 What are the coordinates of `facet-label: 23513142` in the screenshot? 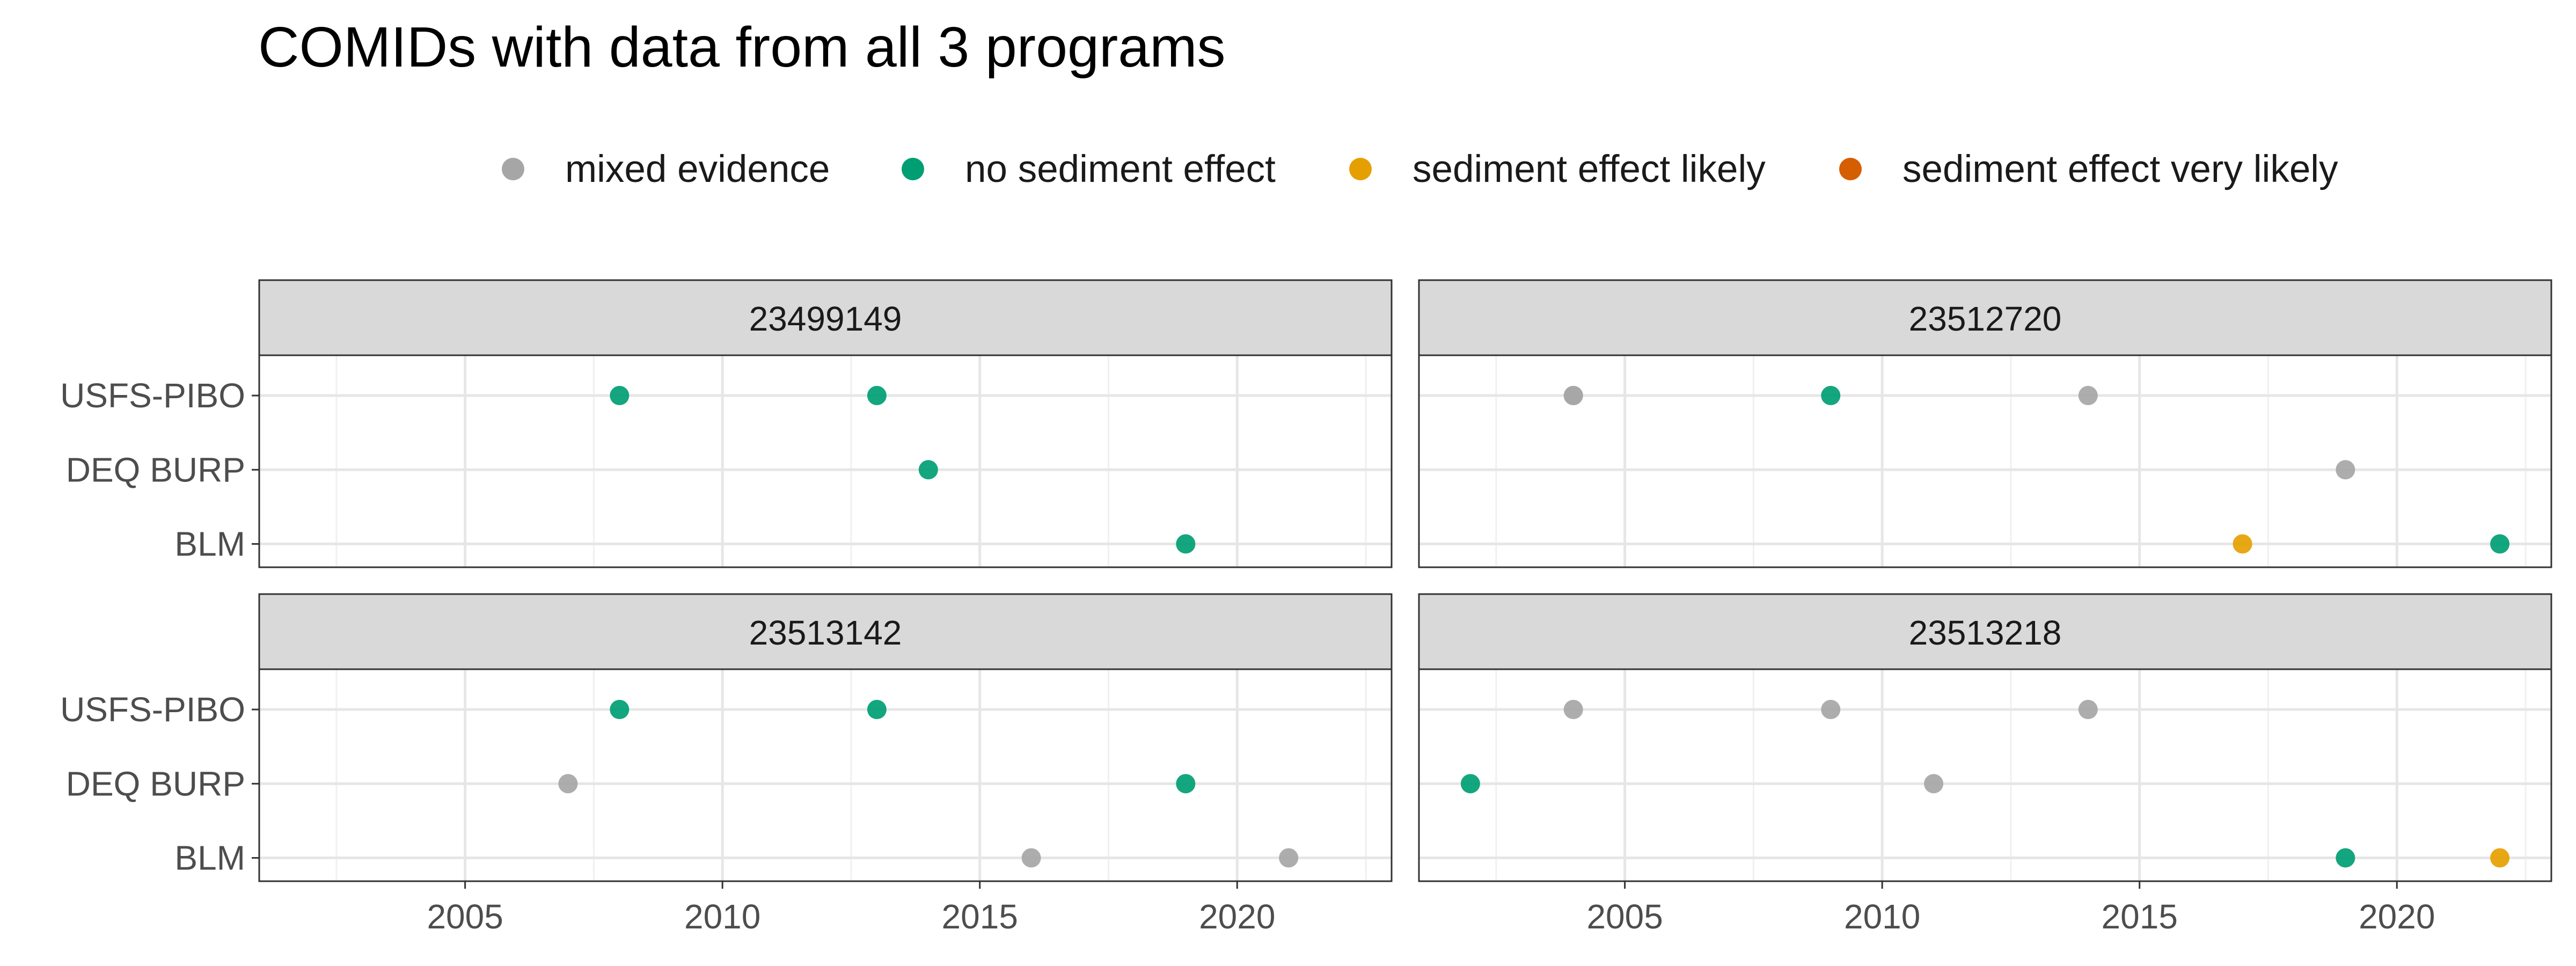 It's located at (825, 632).